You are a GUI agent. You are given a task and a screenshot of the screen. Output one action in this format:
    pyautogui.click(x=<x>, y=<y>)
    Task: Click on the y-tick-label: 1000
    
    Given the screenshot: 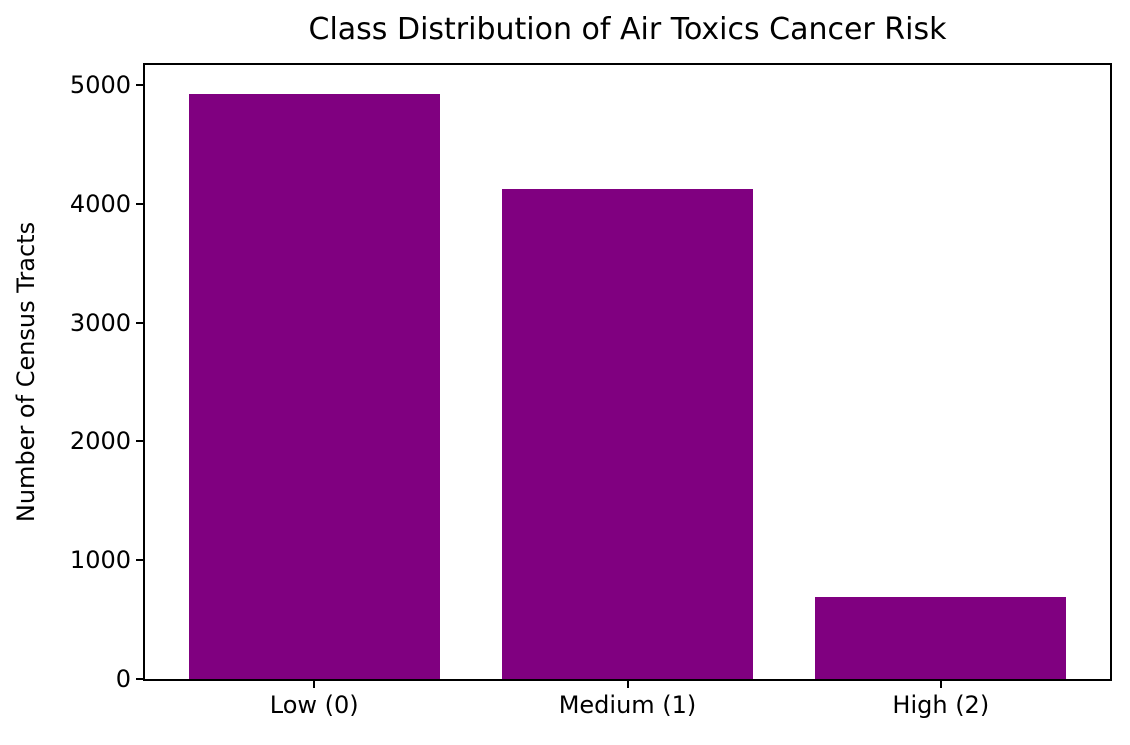 What is the action you would take?
    pyautogui.click(x=100, y=560)
    